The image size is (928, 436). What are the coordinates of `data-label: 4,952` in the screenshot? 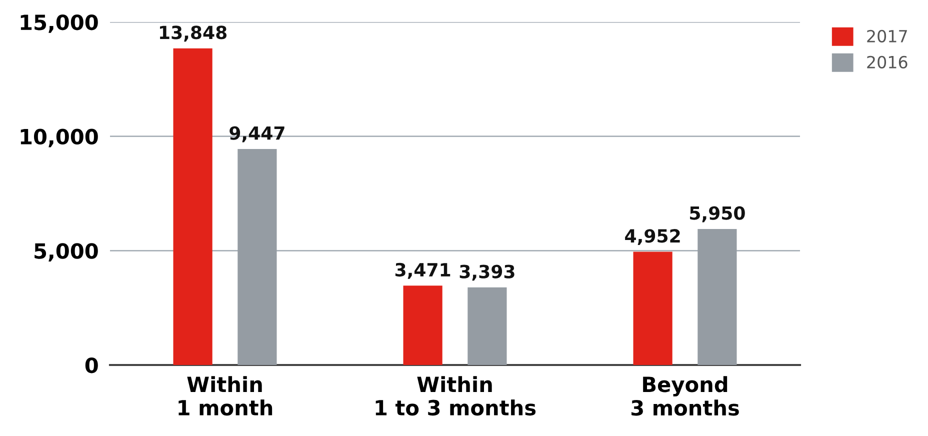 It's located at (652, 237).